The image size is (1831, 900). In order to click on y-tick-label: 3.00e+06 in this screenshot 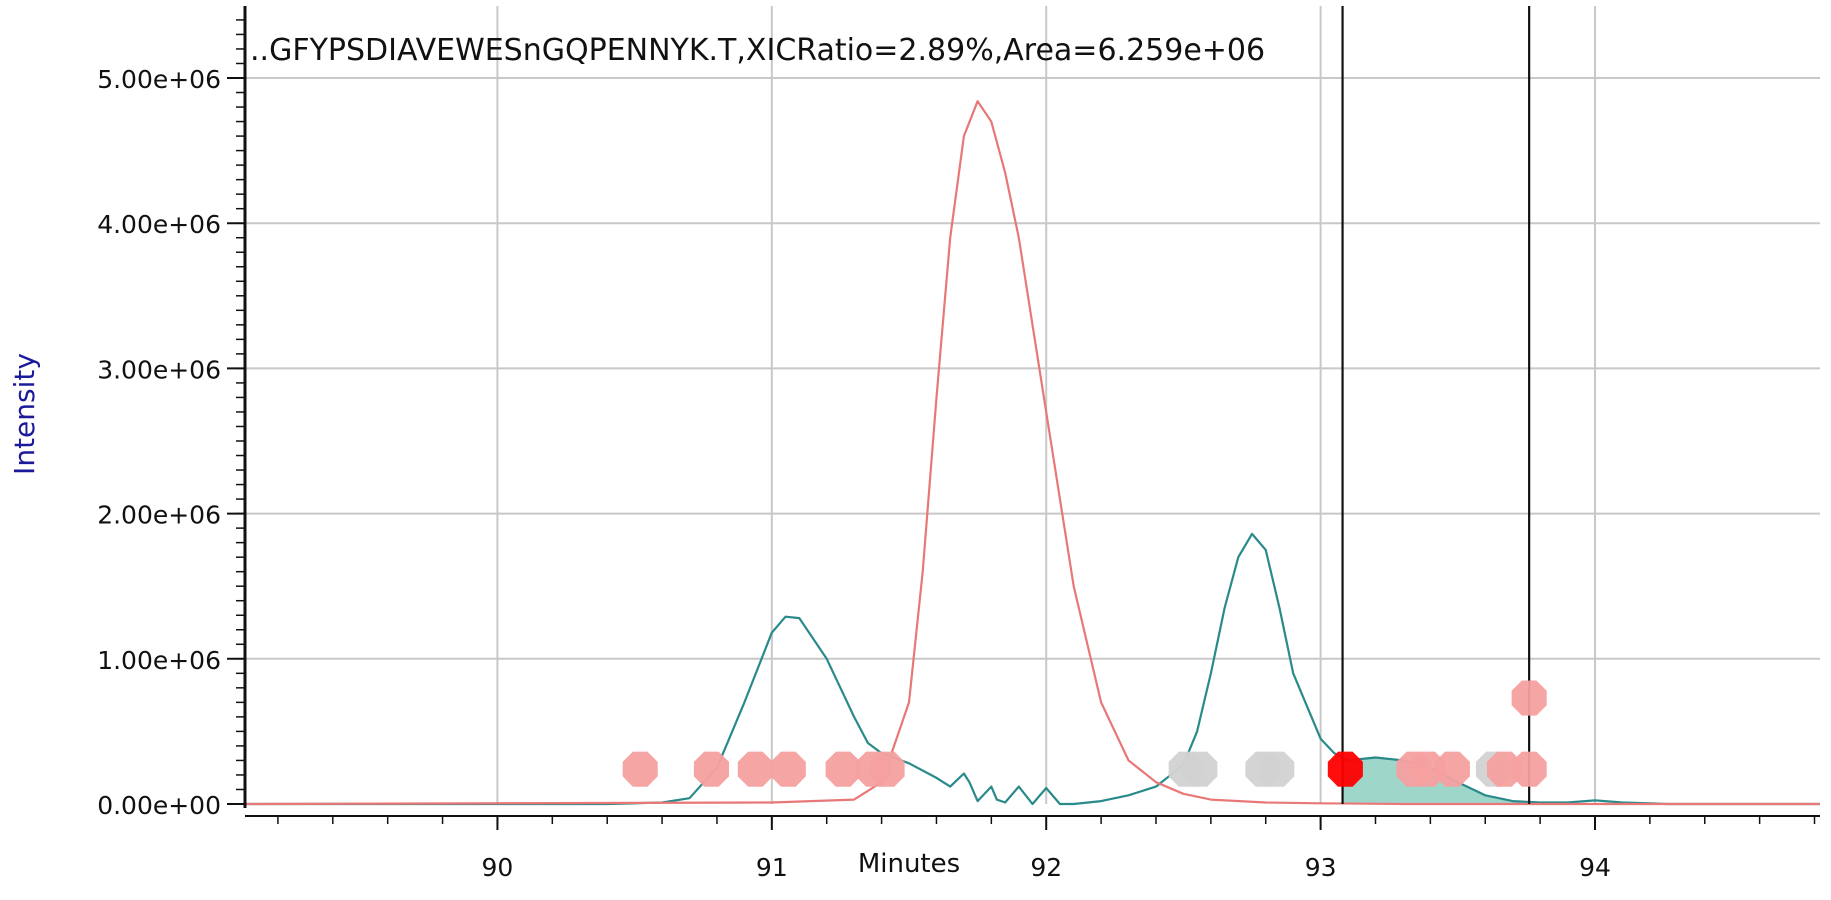, I will do `click(159, 369)`.